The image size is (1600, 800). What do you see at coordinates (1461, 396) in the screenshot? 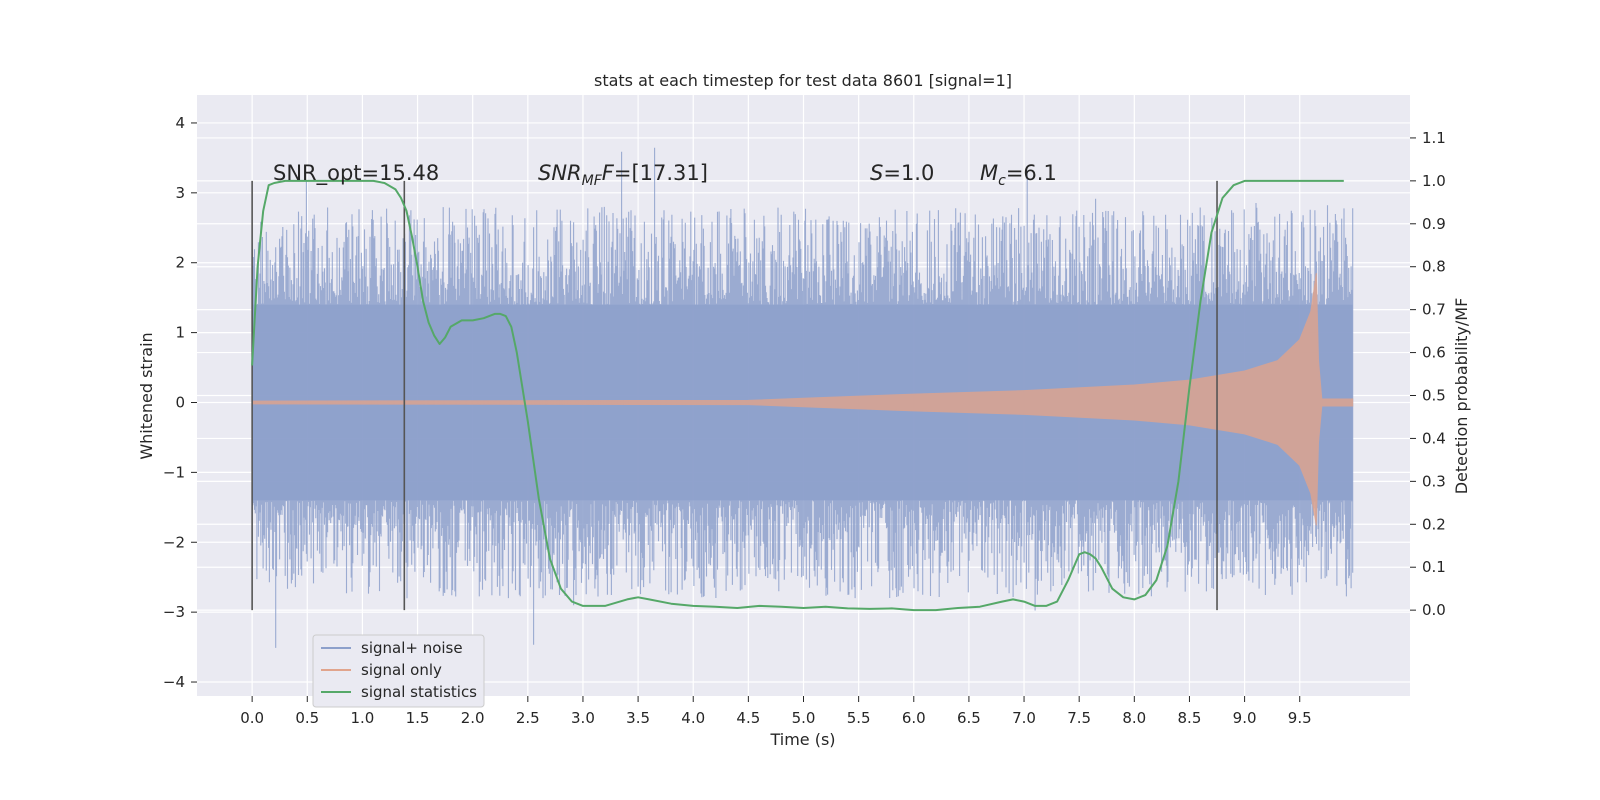
I see `y2-axis-label: Detection probability/MF` at bounding box center [1461, 396].